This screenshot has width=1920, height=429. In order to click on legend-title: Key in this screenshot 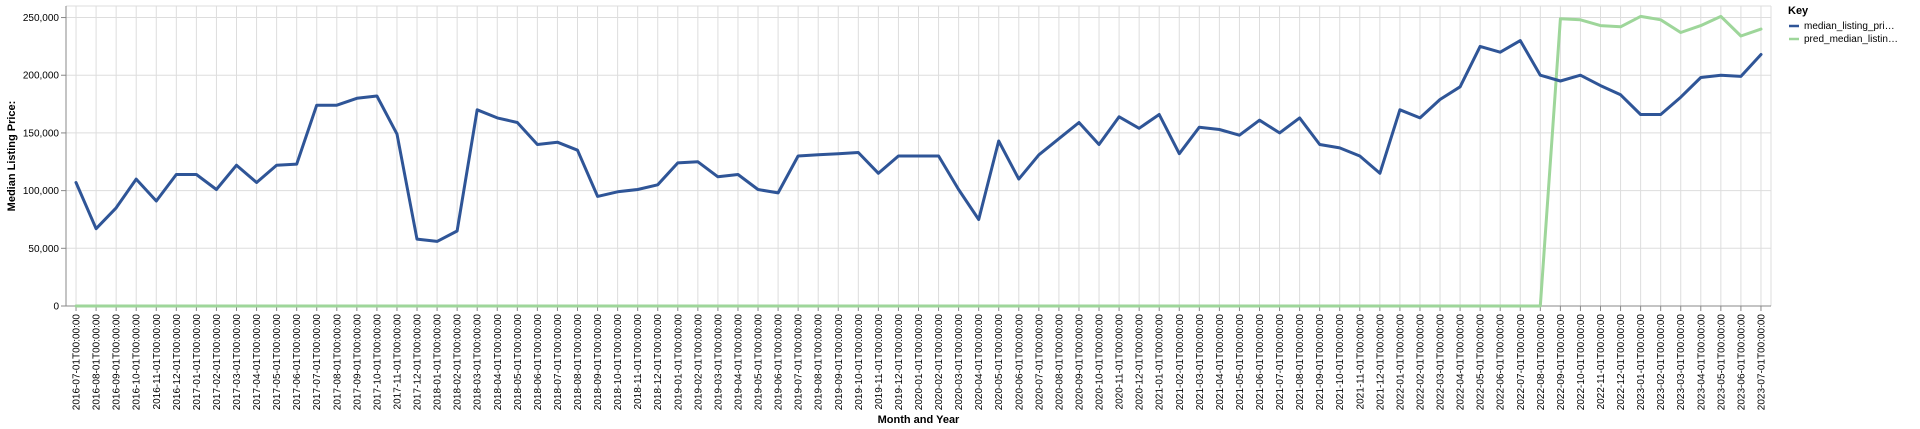, I will do `click(1798, 11)`.